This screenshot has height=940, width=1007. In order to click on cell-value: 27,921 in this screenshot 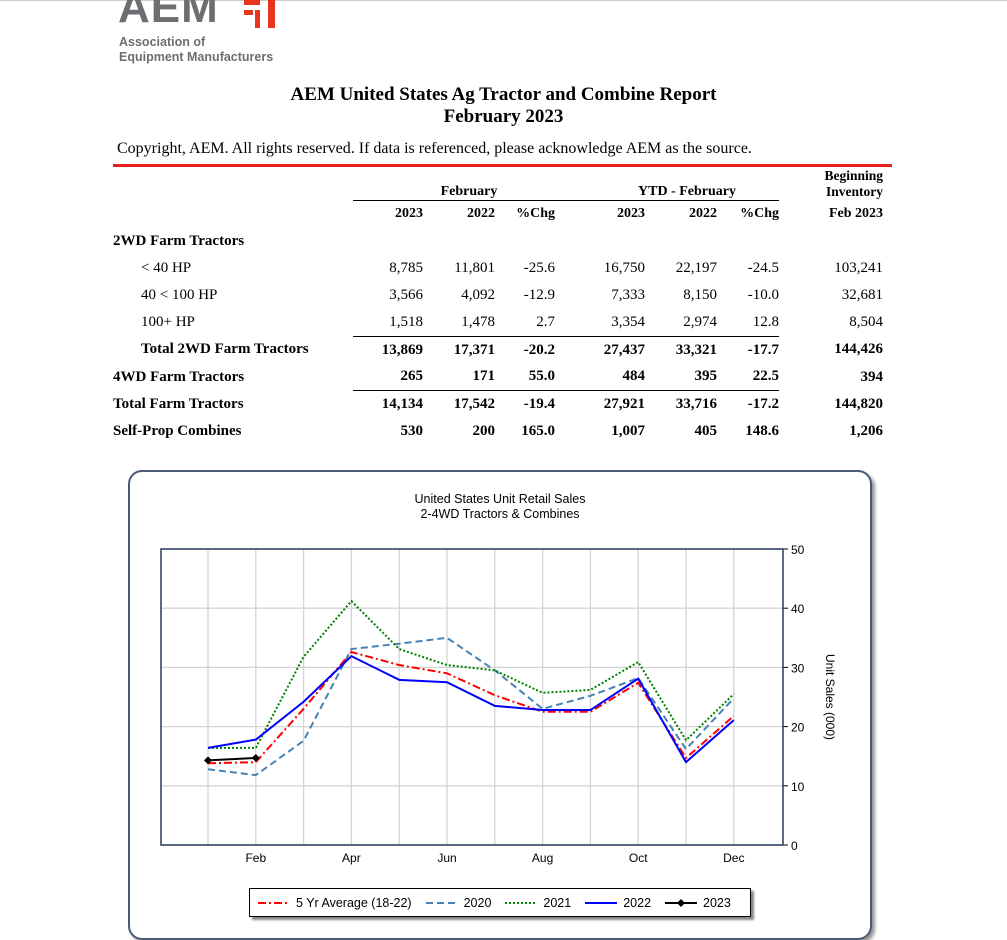, I will do `click(600, 404)`.